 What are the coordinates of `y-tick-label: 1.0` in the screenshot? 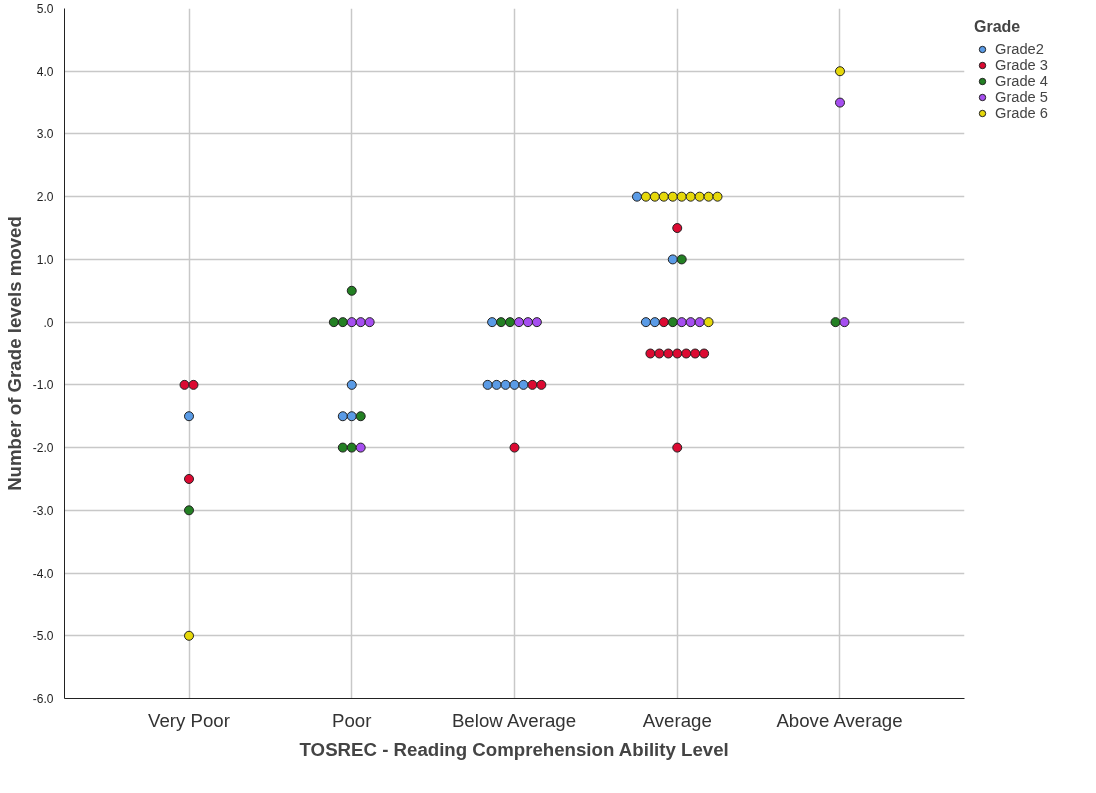 It's located at (45, 259).